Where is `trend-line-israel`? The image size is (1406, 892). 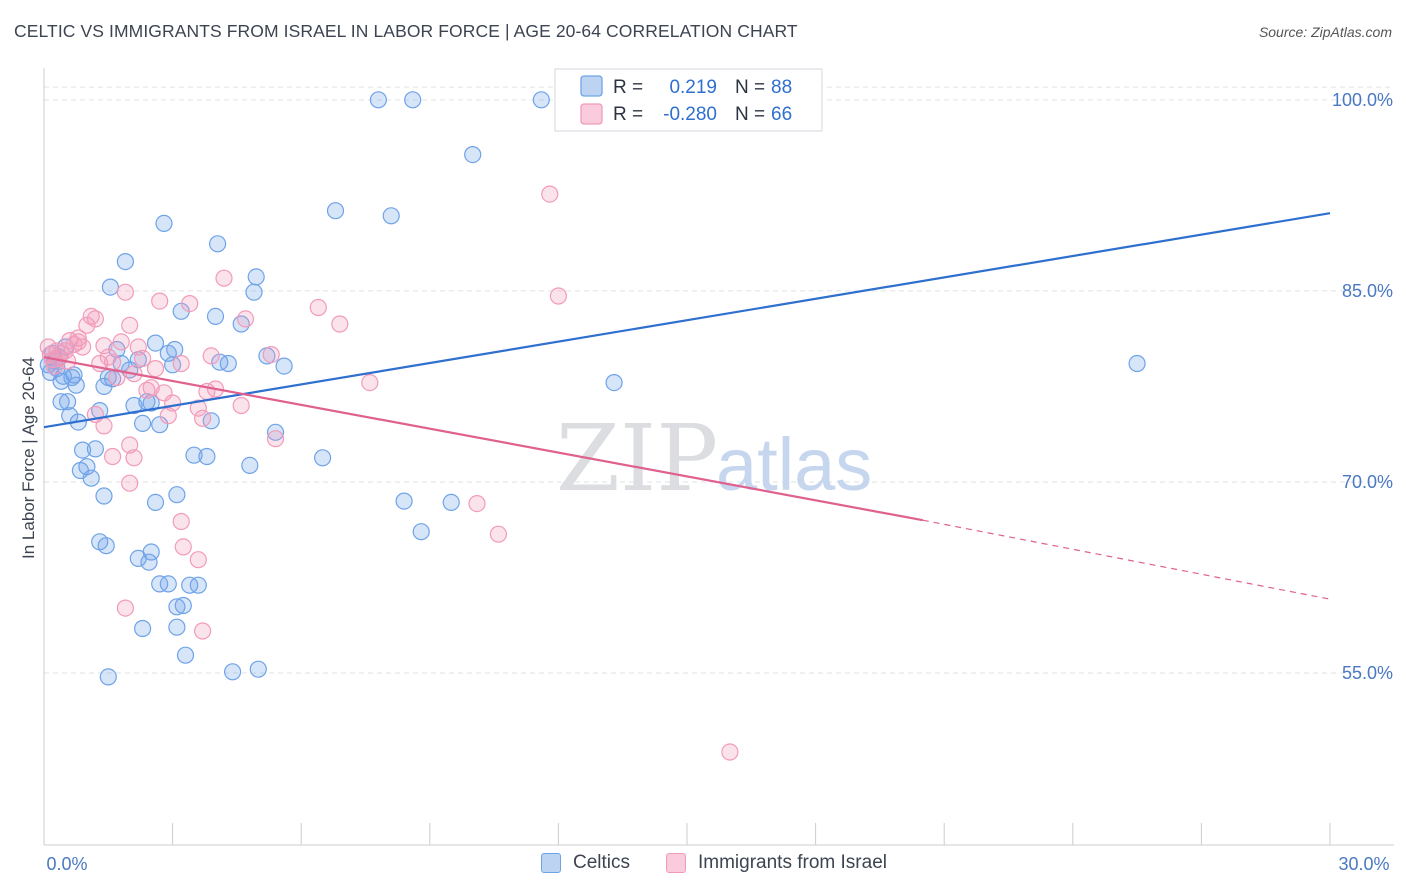
trend-line-israel is located at coordinates (483, 439).